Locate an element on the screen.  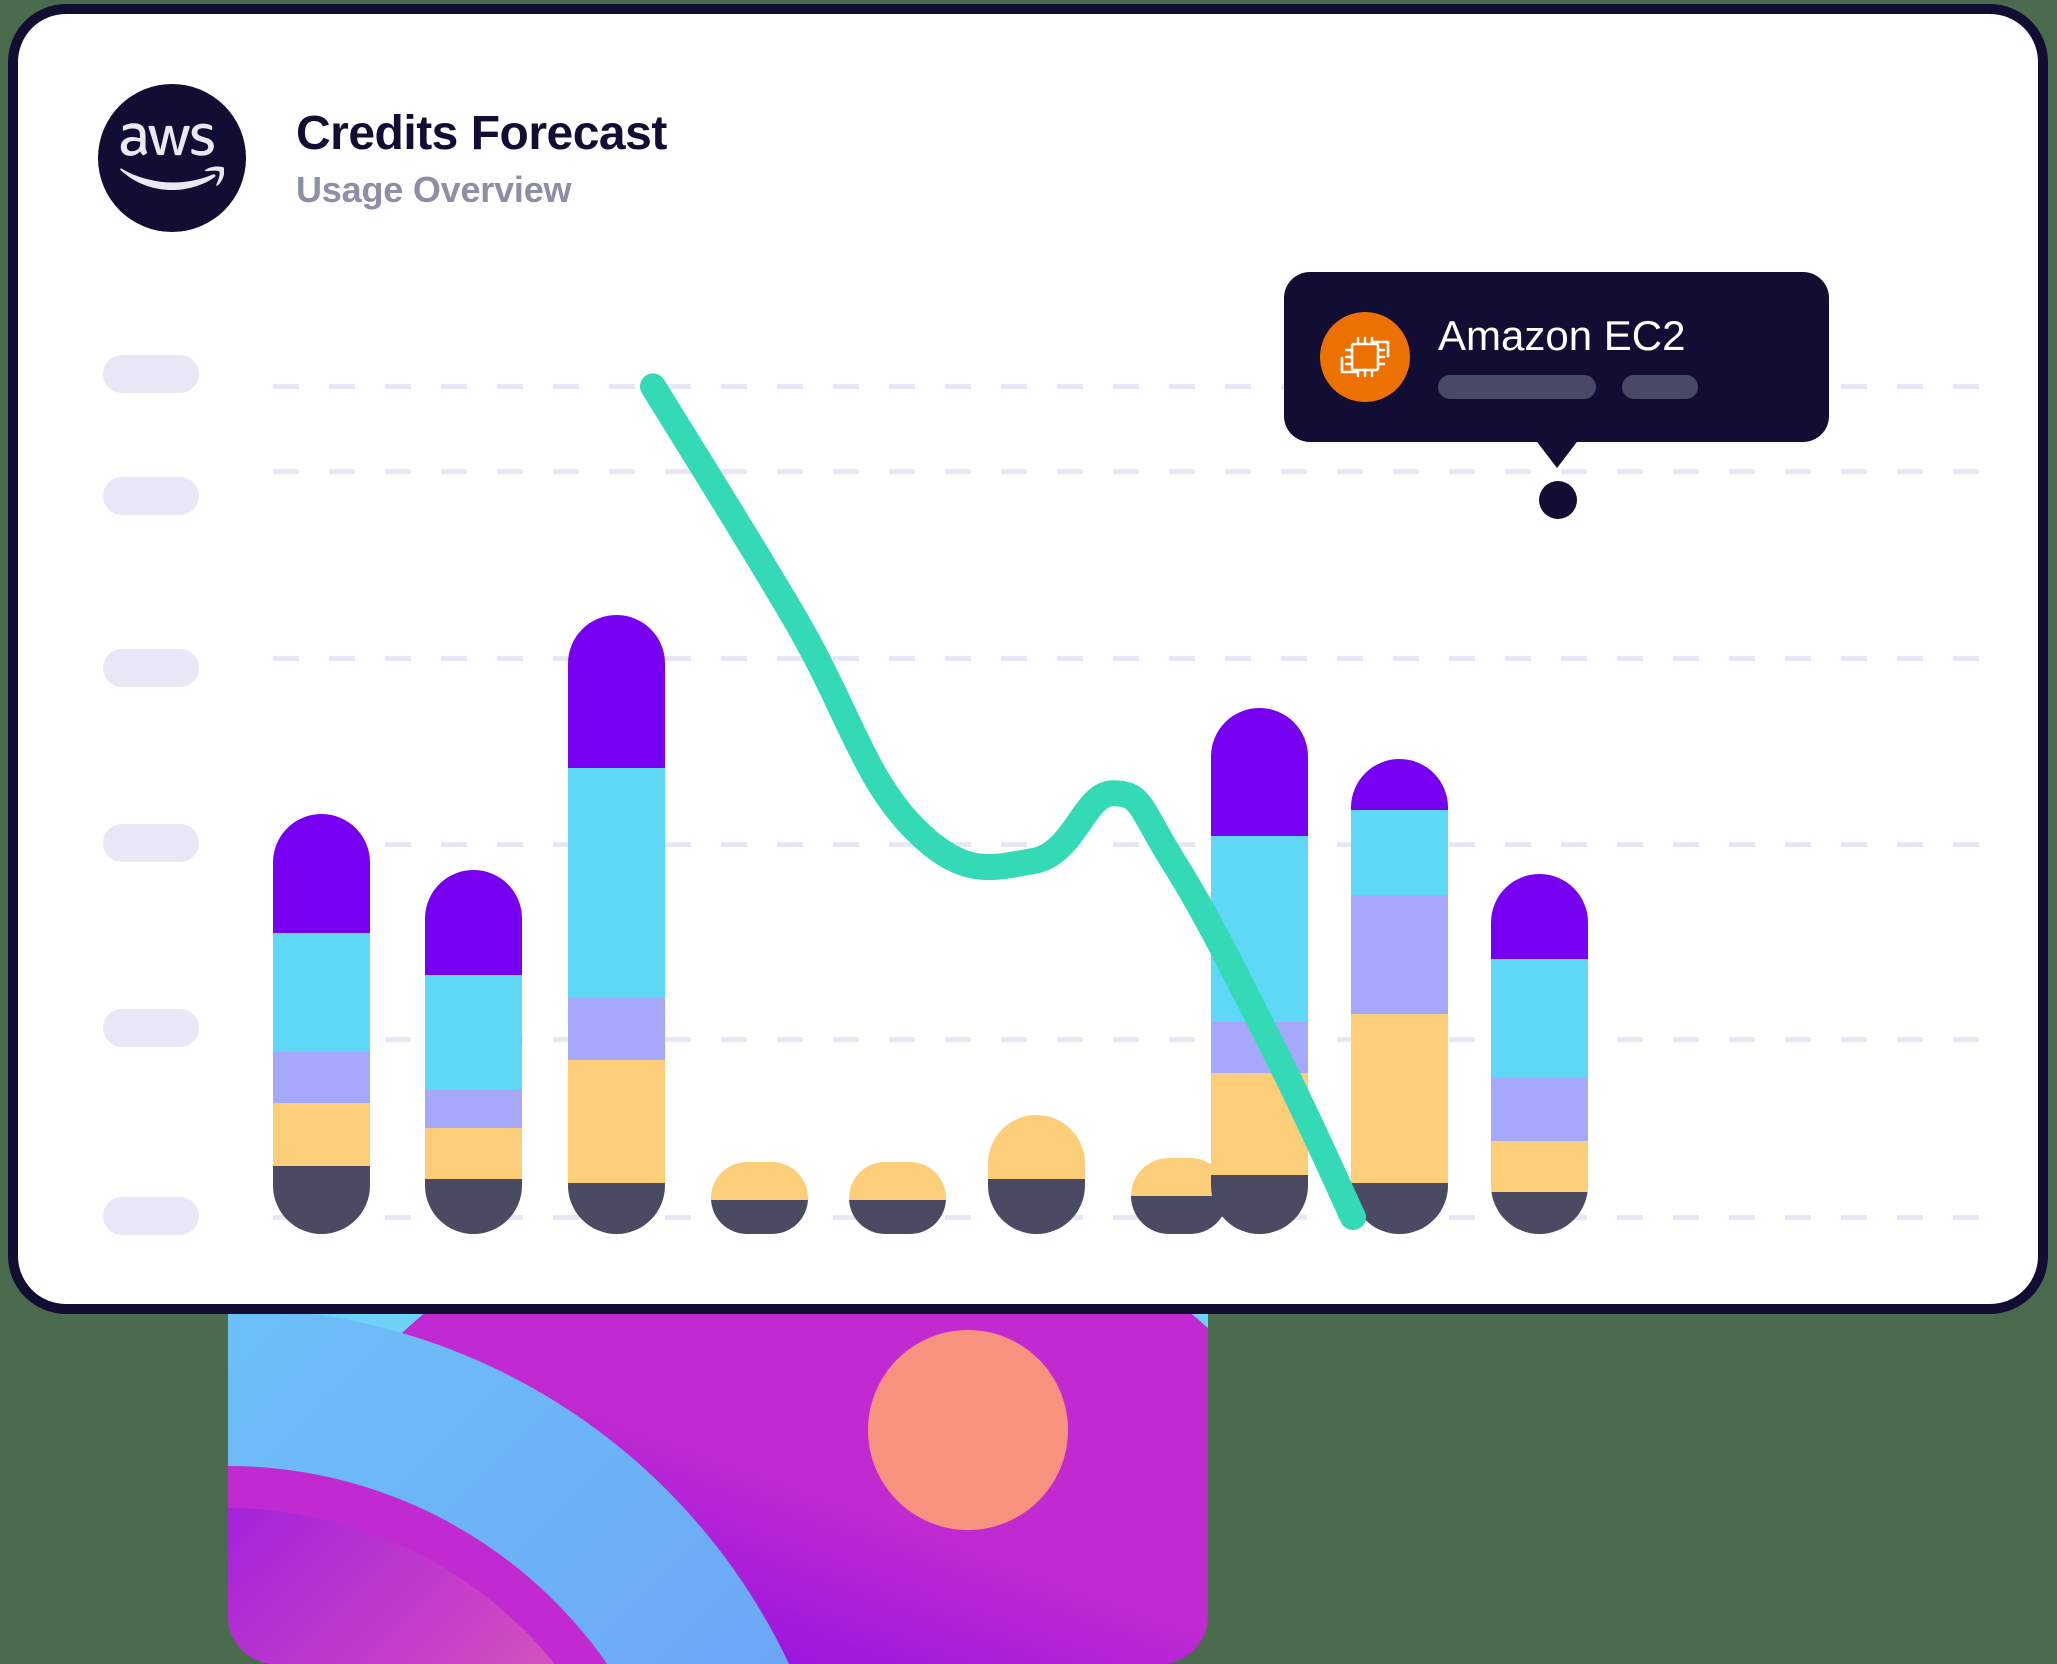
page-subtitle: Usage Overview is located at coordinates (434, 189).